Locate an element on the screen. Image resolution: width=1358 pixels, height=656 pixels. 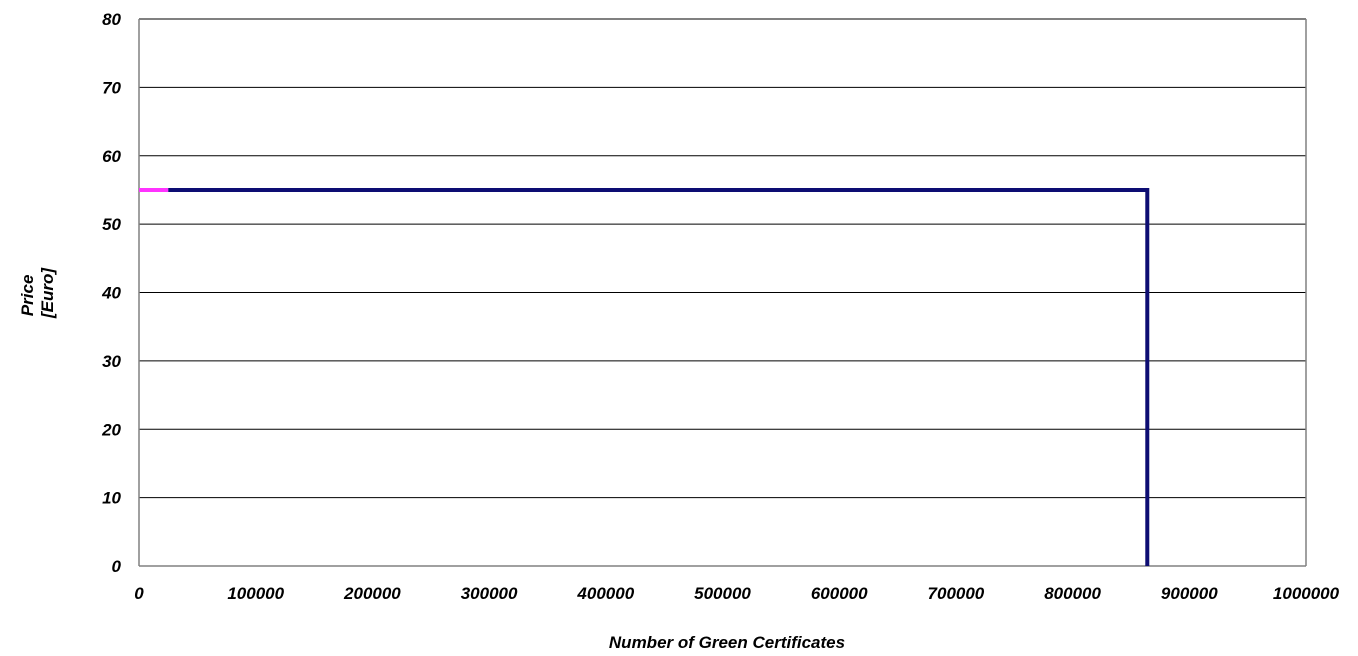
y-axis-title-line-2: [Euro] is located at coordinates (47, 293).